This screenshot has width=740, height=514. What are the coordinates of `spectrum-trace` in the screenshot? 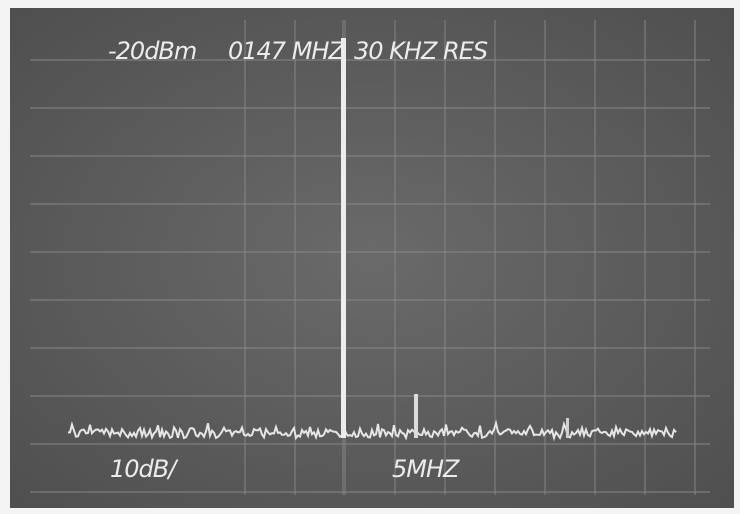 It's located at (372, 430).